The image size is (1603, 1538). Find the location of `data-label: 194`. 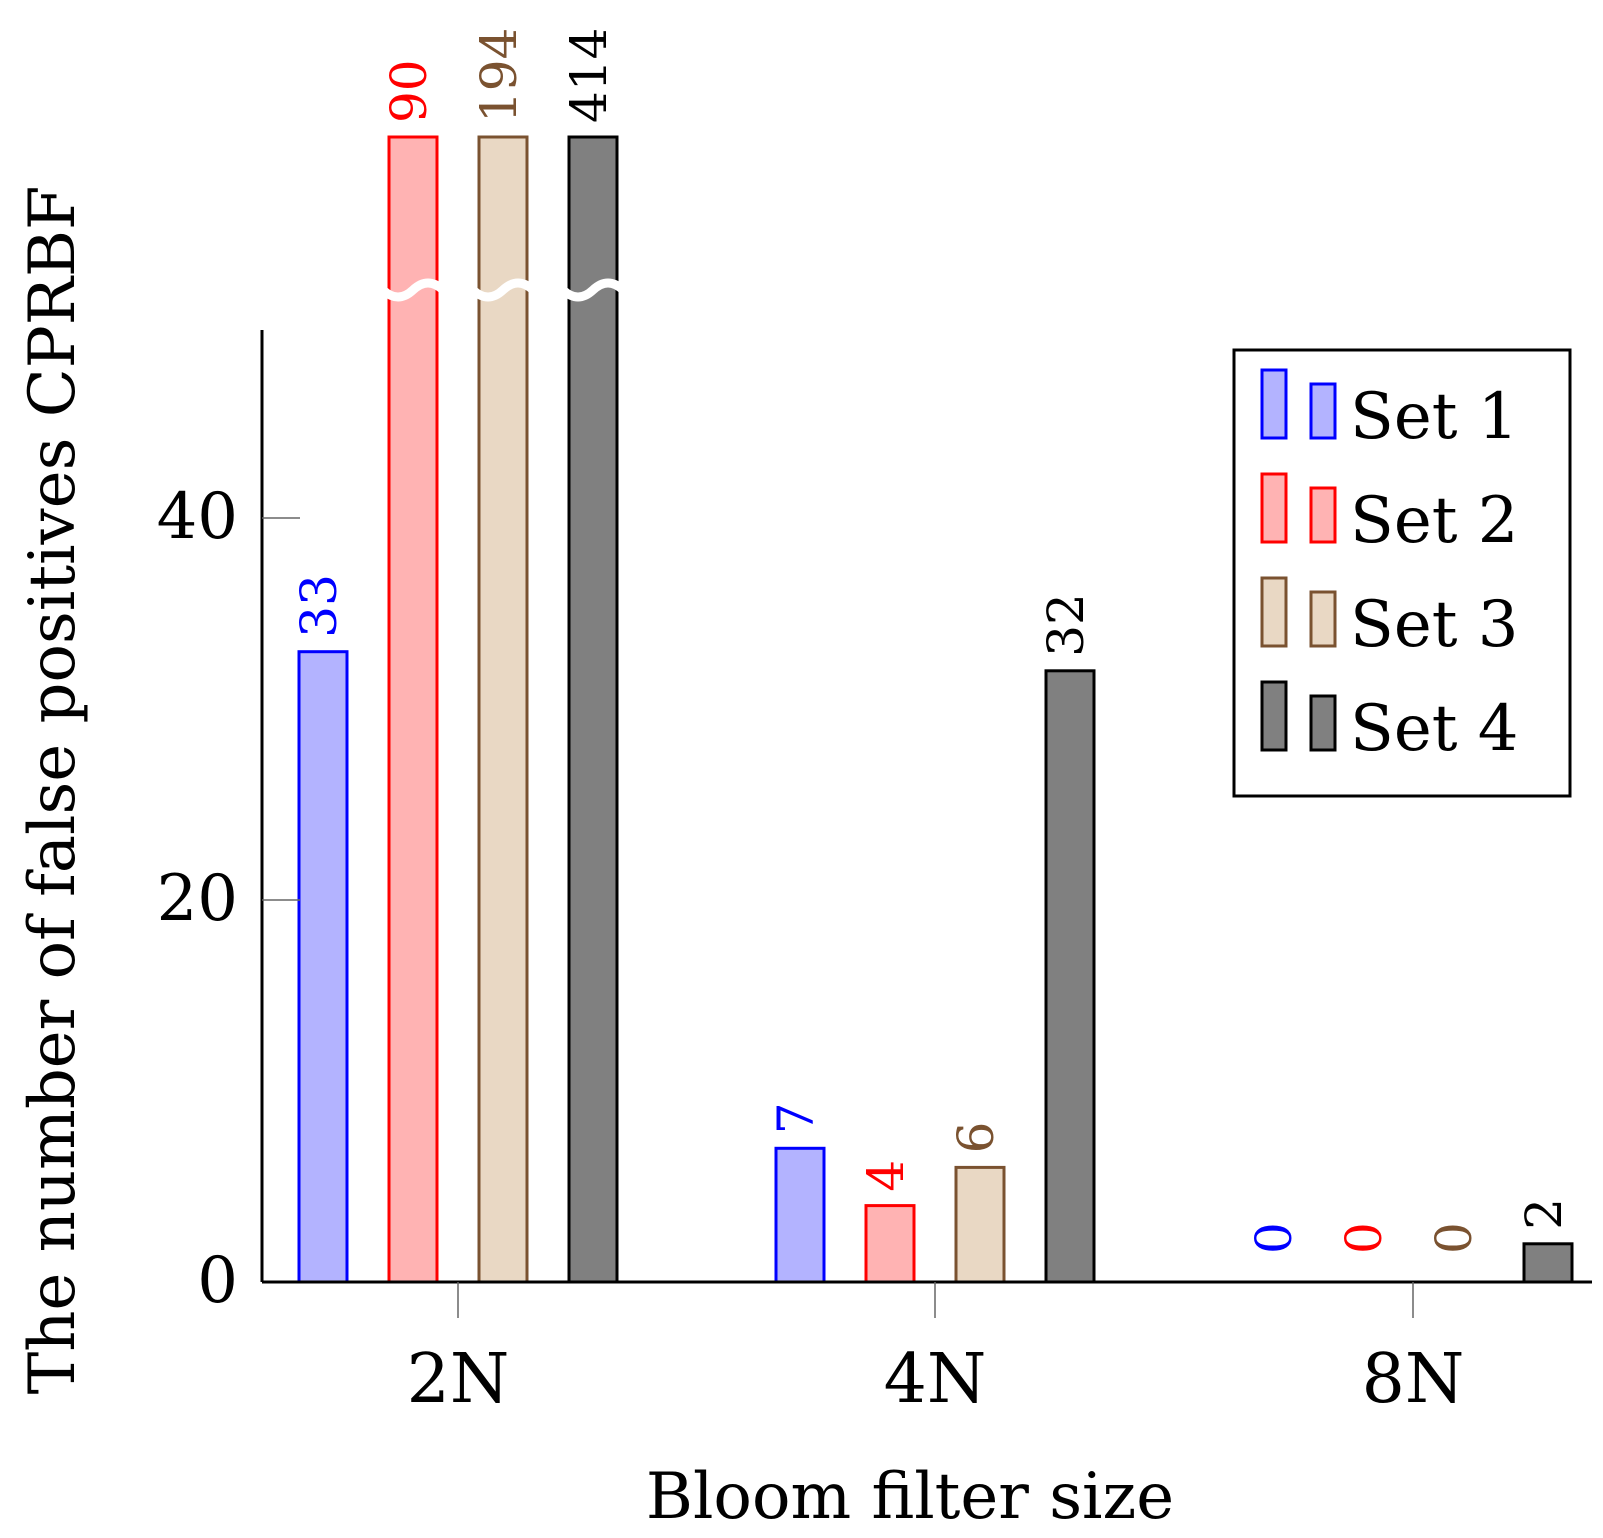

data-label: 194 is located at coordinates (499, 75).